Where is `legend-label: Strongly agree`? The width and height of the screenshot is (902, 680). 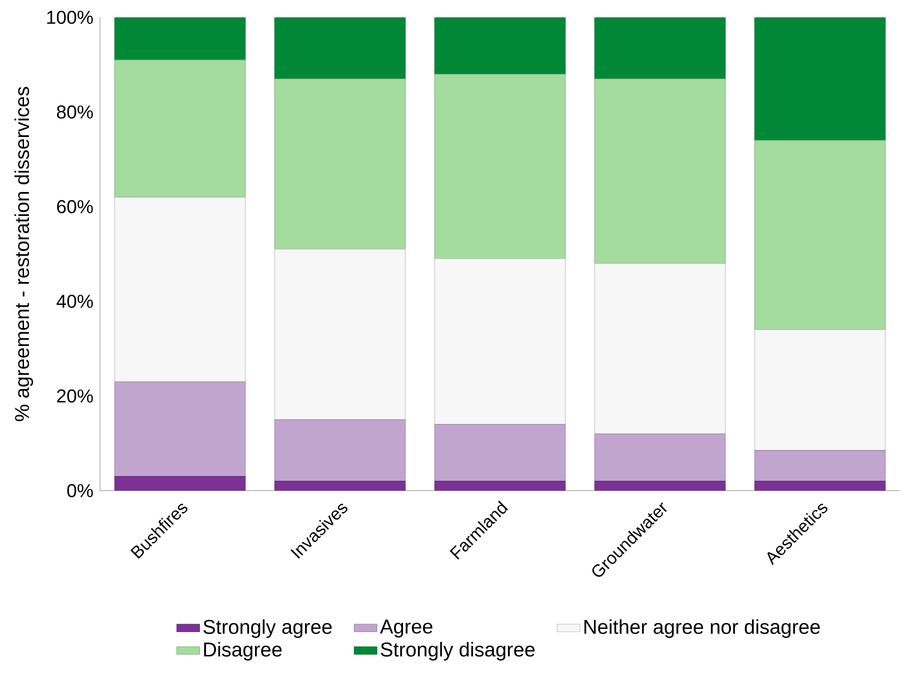
legend-label: Strongly agree is located at coordinates (267, 628).